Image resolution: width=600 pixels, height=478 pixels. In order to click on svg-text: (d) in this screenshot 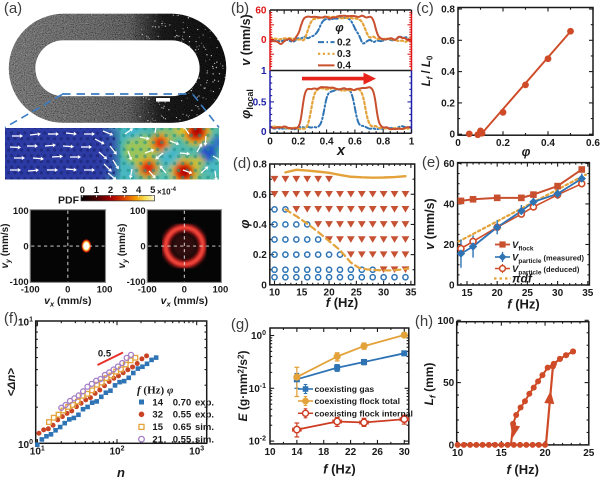, I will do `click(242, 163)`.